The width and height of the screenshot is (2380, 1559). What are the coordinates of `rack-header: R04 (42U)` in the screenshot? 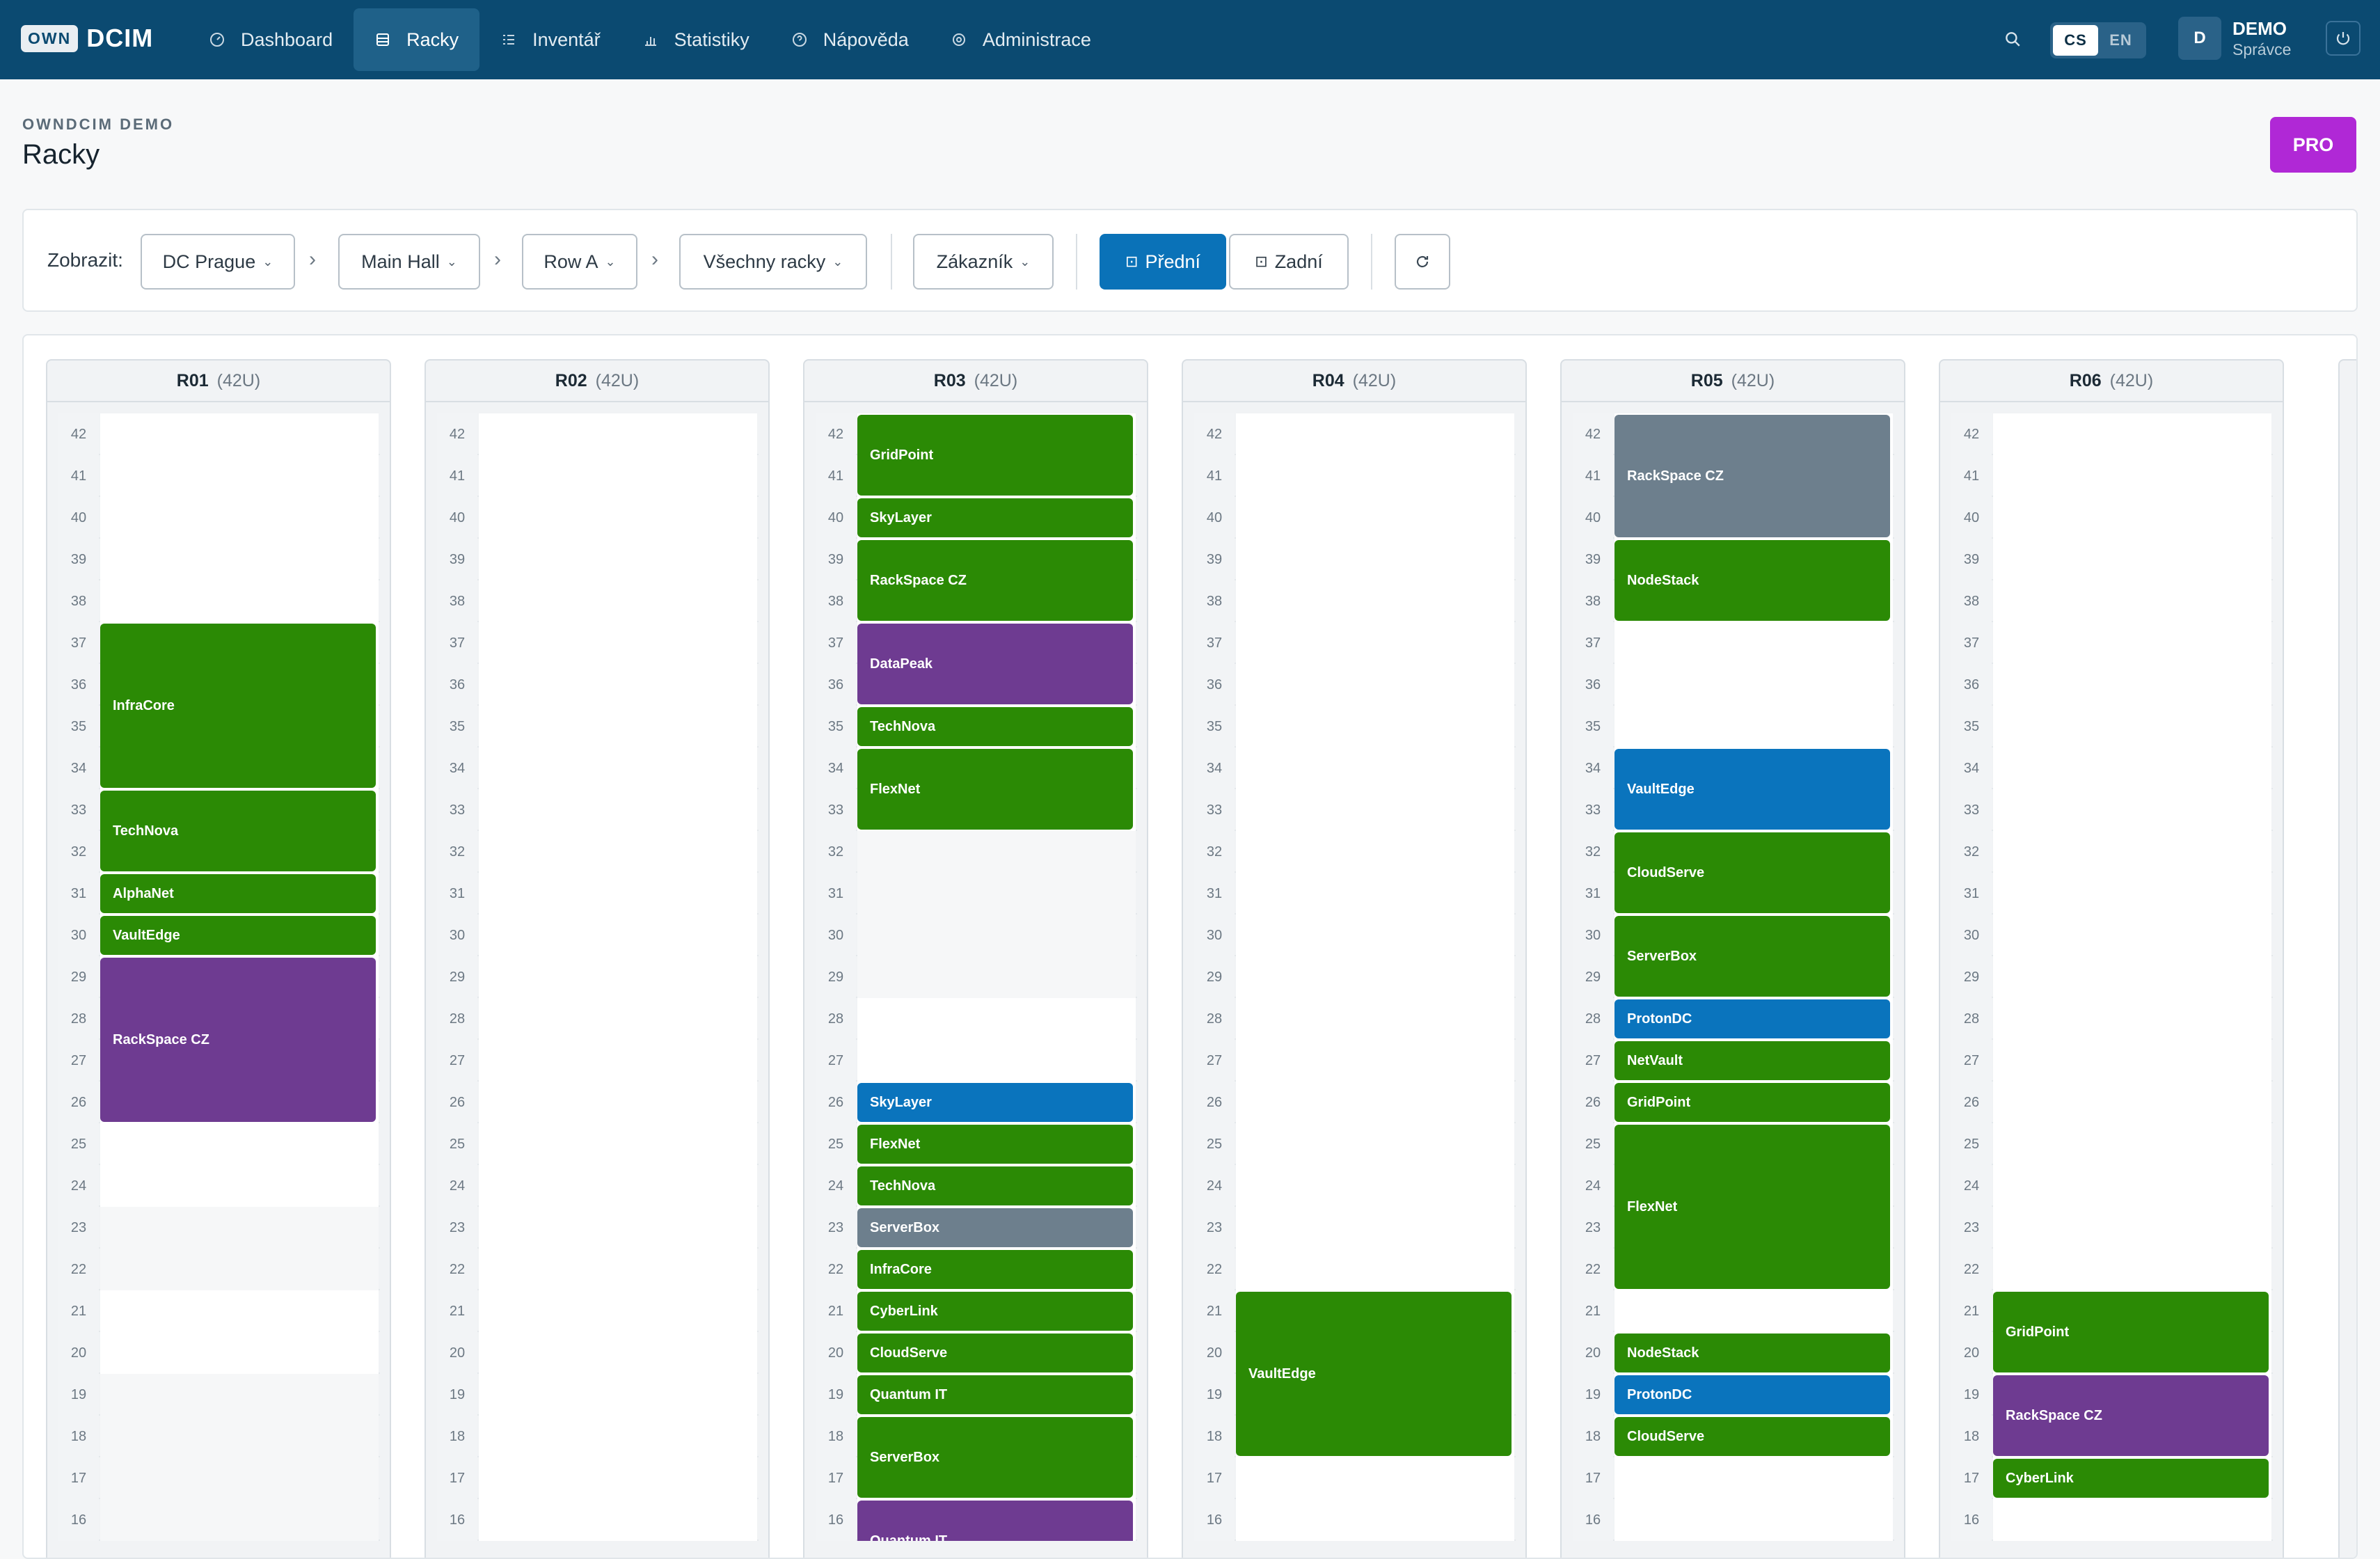 It's located at (1354, 381).